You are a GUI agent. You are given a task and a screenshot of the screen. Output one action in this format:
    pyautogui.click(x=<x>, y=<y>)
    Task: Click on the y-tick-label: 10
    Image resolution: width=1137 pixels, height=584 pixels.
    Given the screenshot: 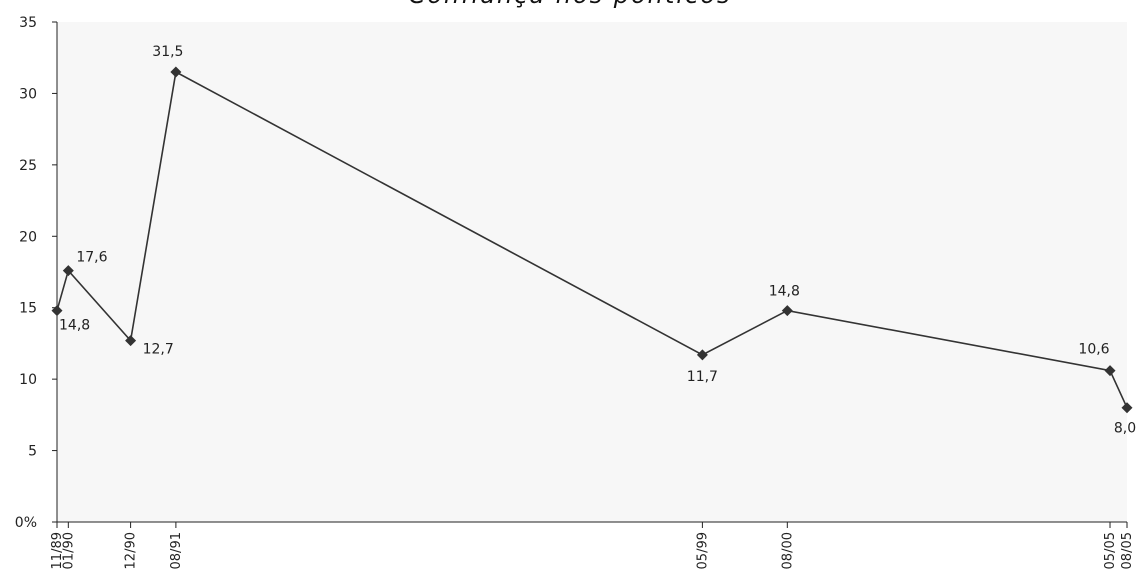 What is the action you would take?
    pyautogui.click(x=28, y=380)
    